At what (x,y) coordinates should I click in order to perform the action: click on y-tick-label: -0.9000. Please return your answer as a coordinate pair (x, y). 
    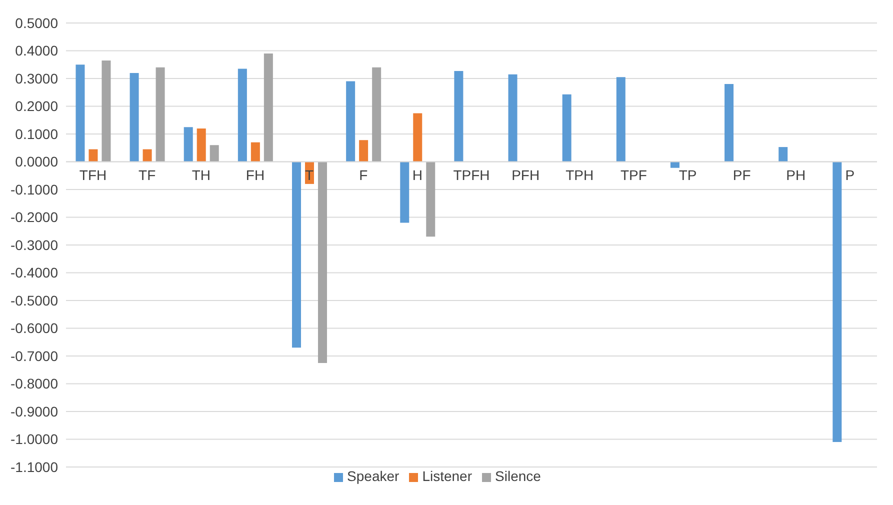
    Looking at the image, I should click on (34, 411).